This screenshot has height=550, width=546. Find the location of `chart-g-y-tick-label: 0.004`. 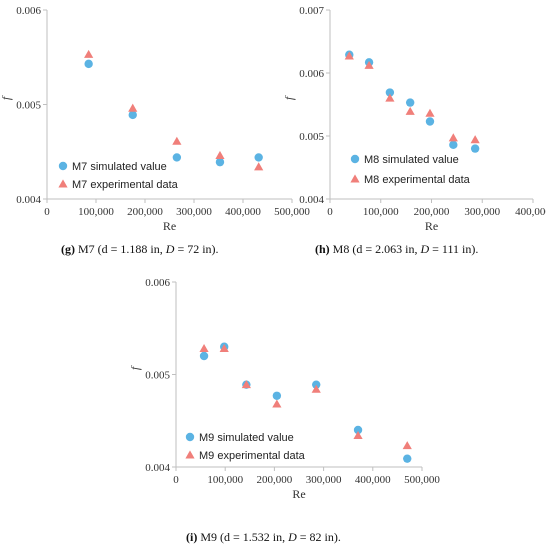

chart-g-y-tick-label: 0.004 is located at coordinates (28, 200).